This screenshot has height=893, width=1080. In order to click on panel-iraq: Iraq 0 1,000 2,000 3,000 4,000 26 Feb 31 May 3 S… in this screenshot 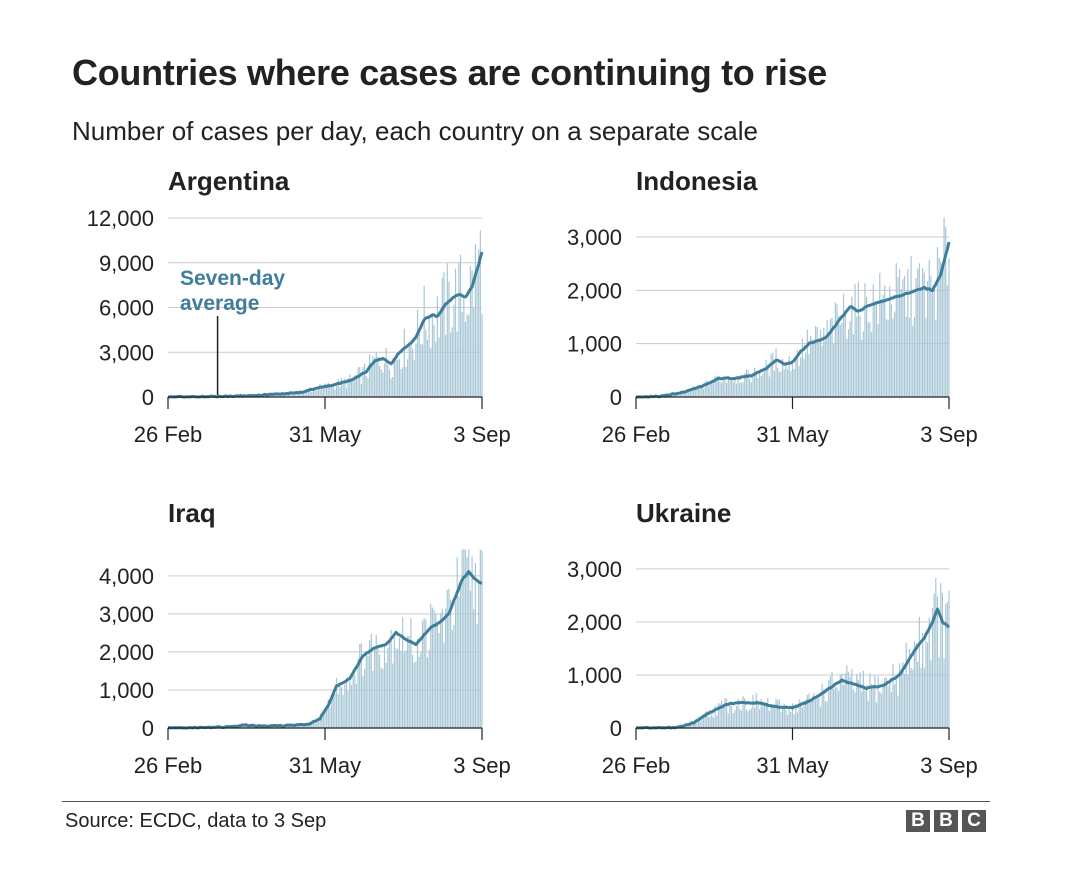, I will do `click(305, 638)`.